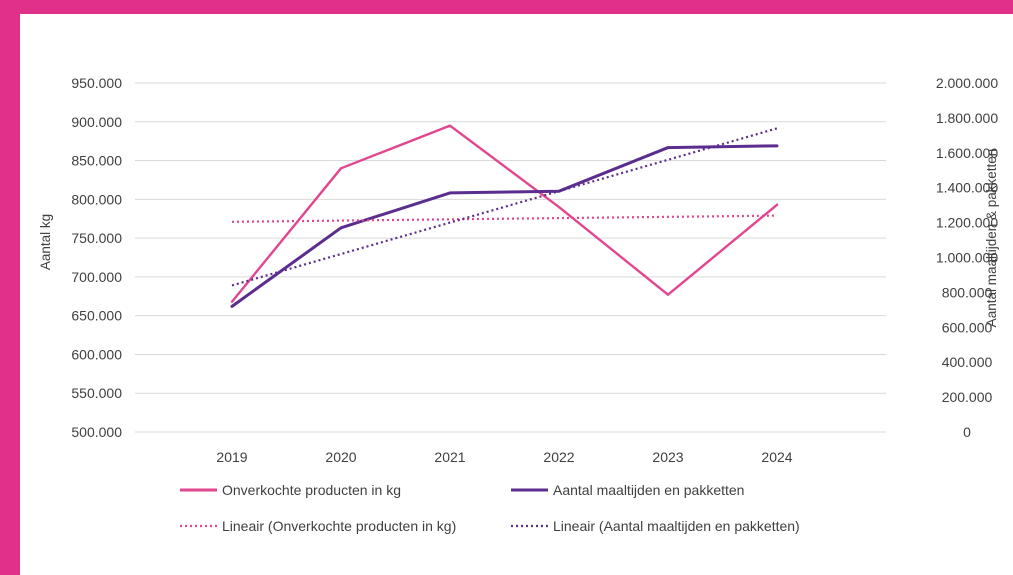  What do you see at coordinates (967, 223) in the screenshot?
I see `right-tick-label: 1.200.000` at bounding box center [967, 223].